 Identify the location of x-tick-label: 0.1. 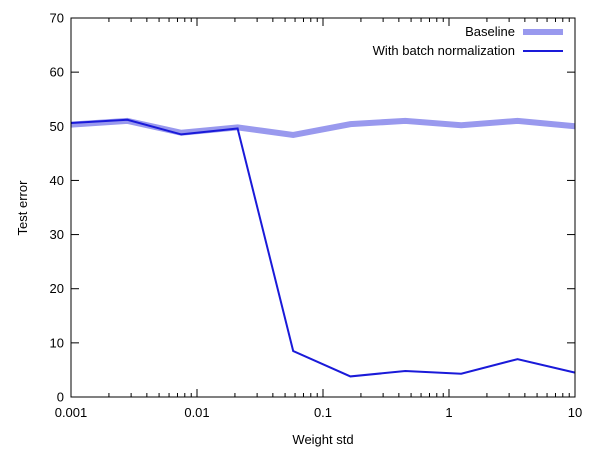
(323, 412).